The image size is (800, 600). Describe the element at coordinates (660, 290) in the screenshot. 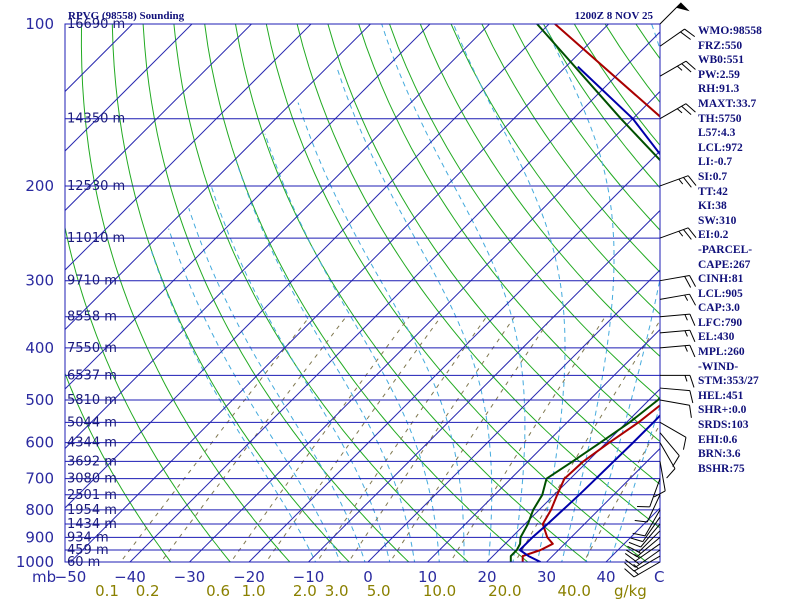

I see `wind-barbs` at that location.